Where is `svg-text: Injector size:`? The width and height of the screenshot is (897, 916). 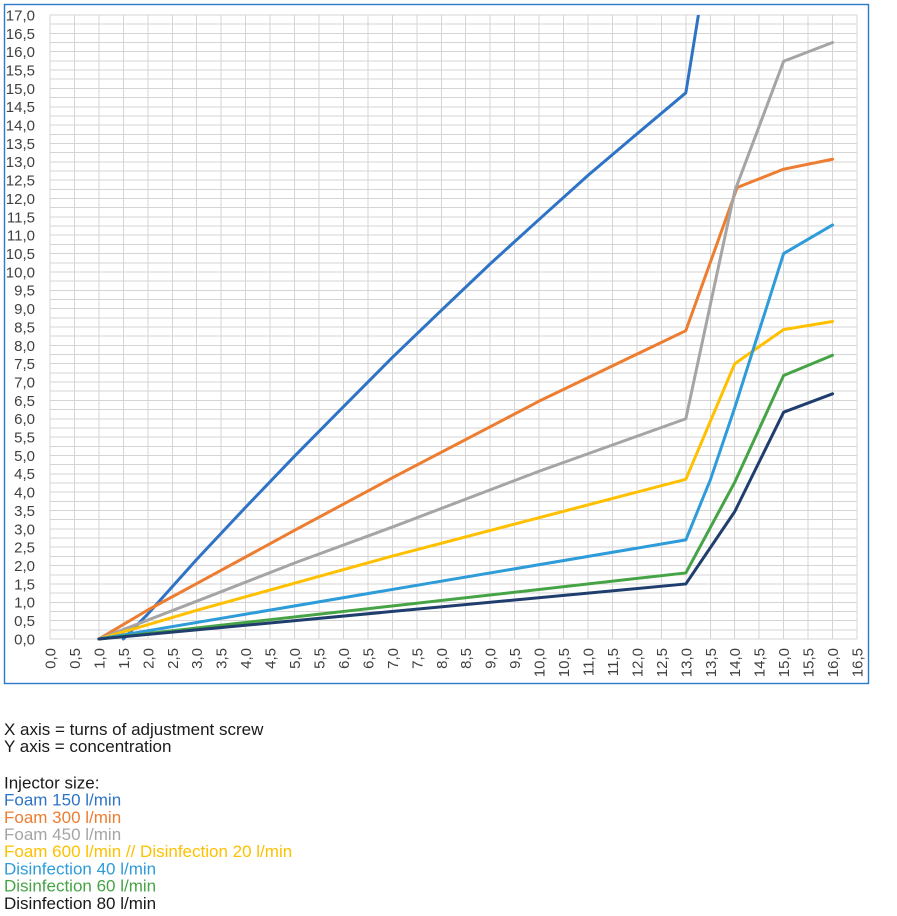 svg-text: Injector size: is located at coordinates (51, 783).